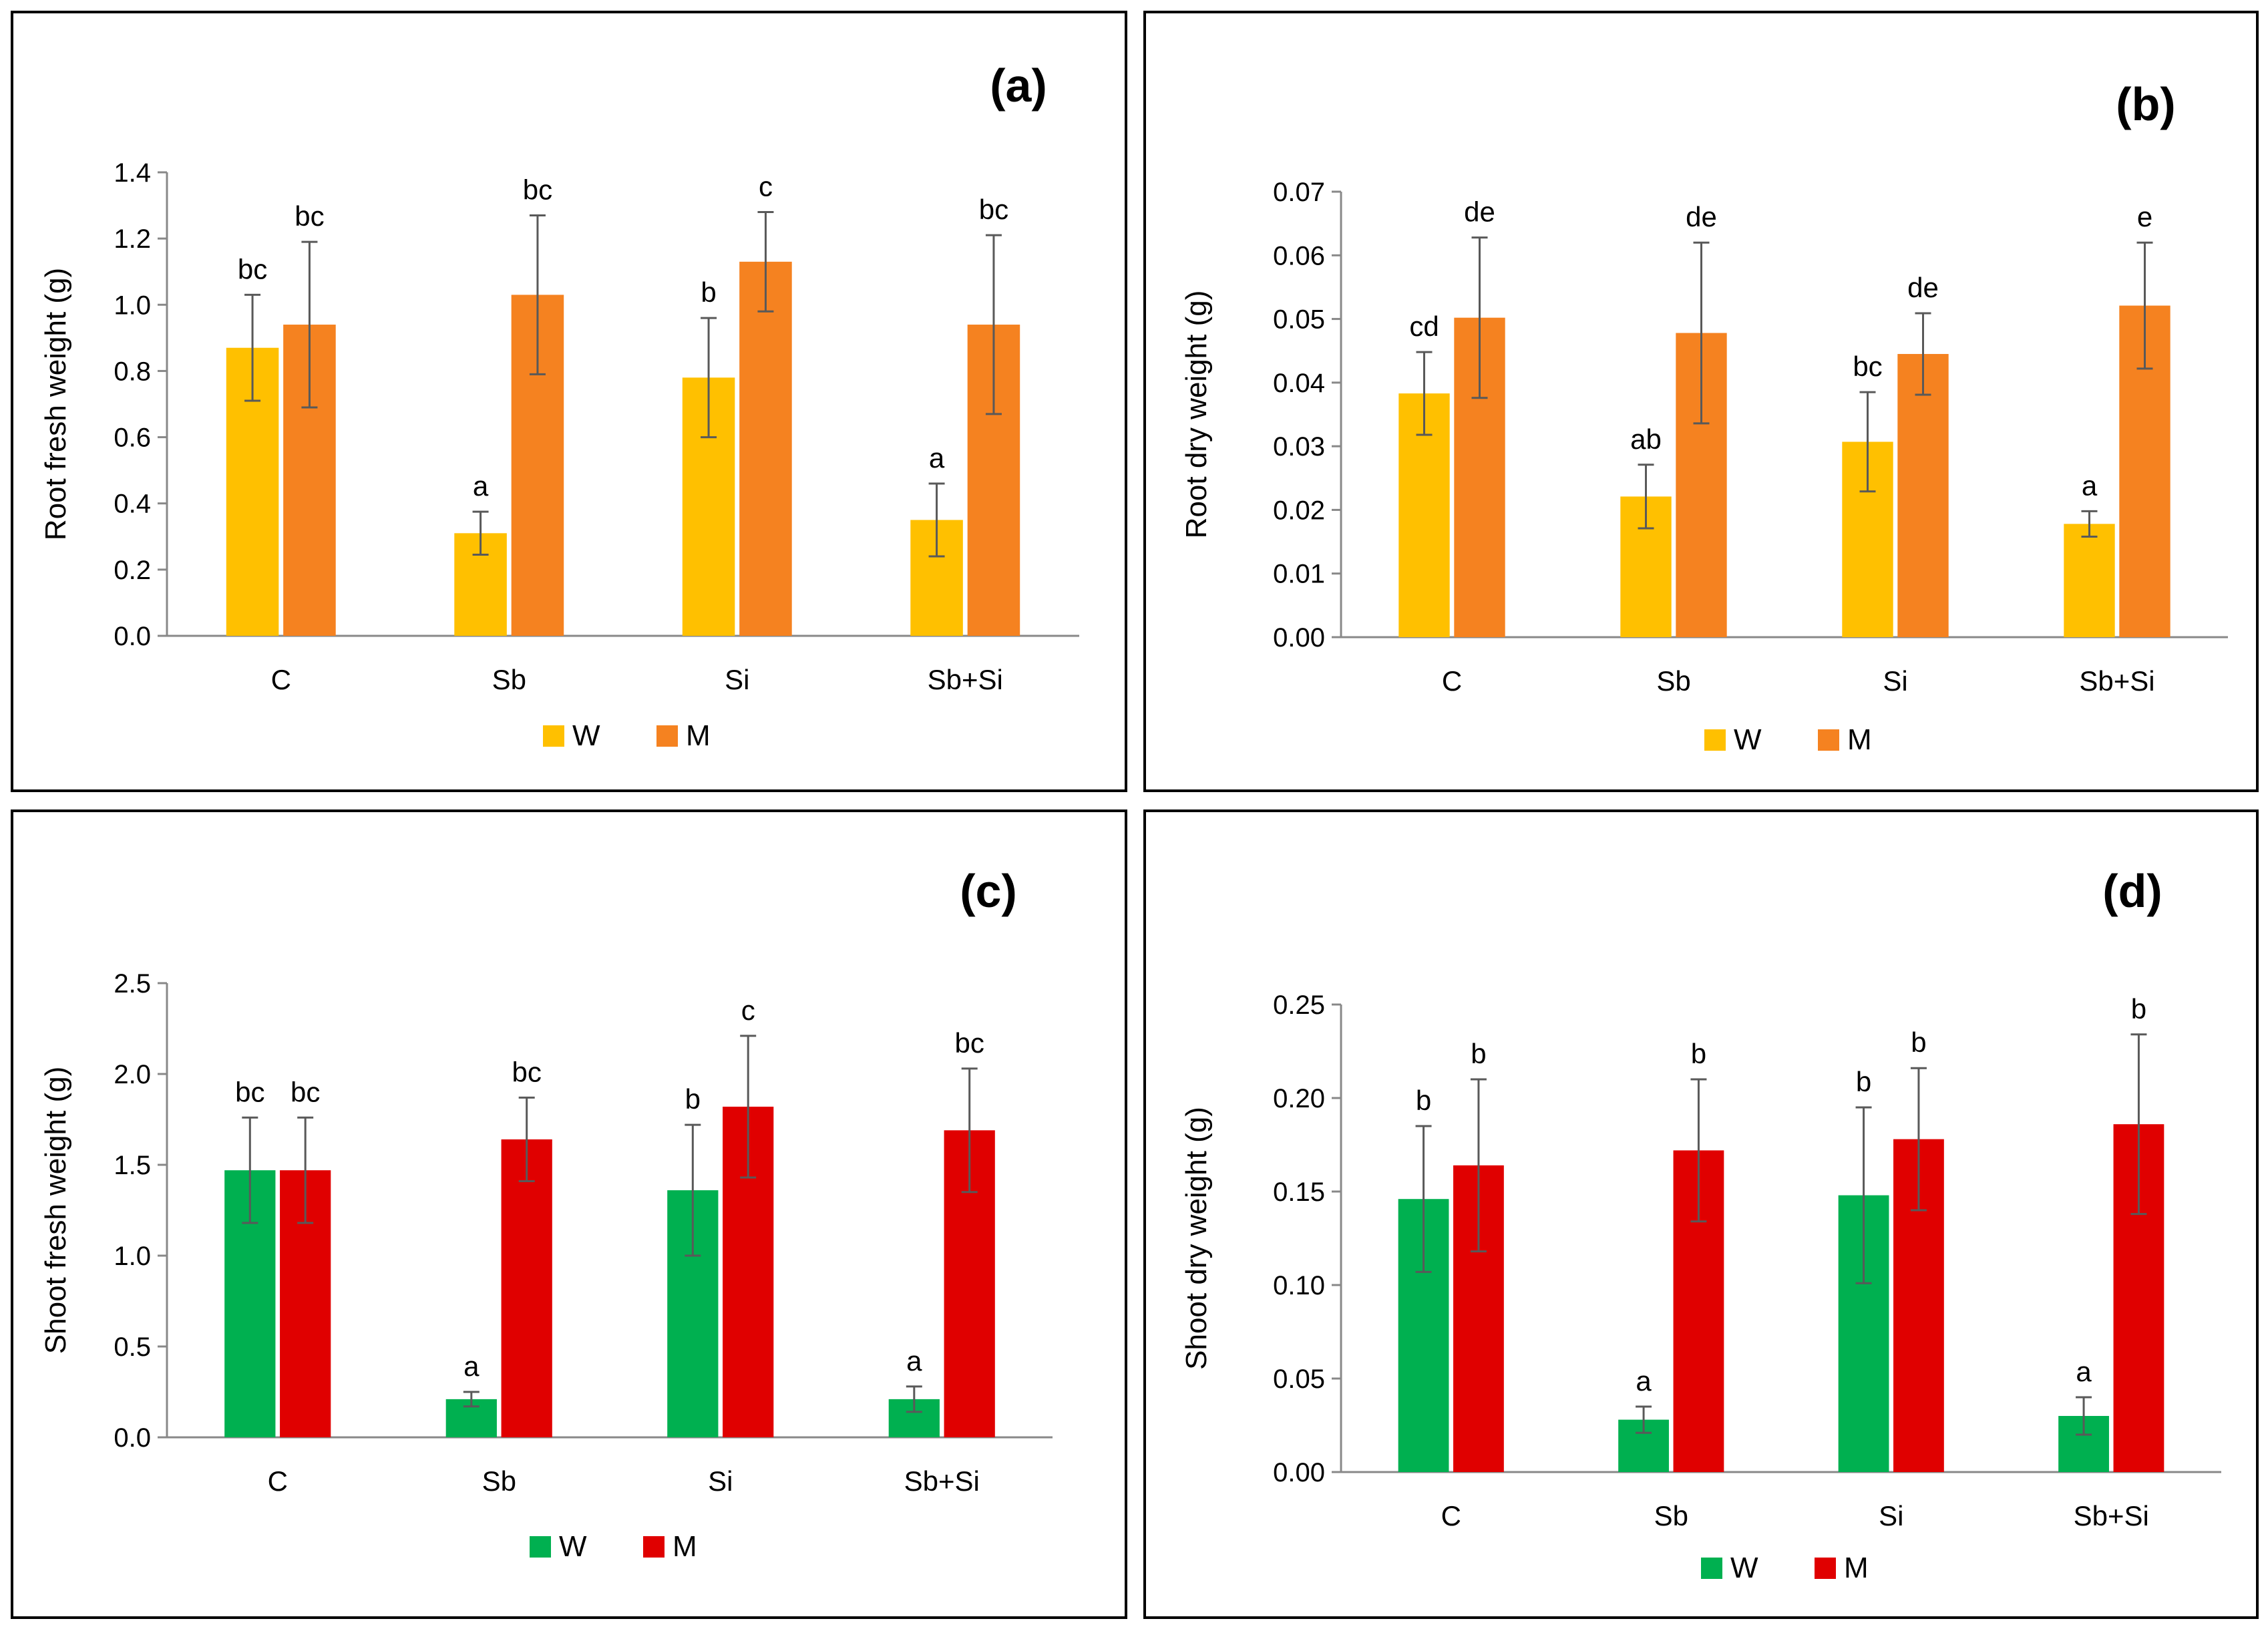  Describe the element at coordinates (988, 891) in the screenshot. I see `panel-letter: (c)` at that location.